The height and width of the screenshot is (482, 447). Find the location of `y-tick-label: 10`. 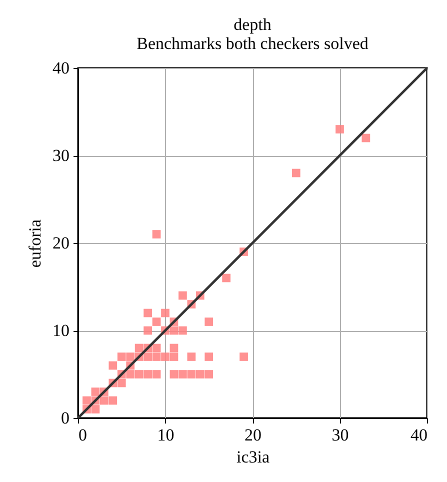

y-tick-label: 10 is located at coordinates (61, 330).